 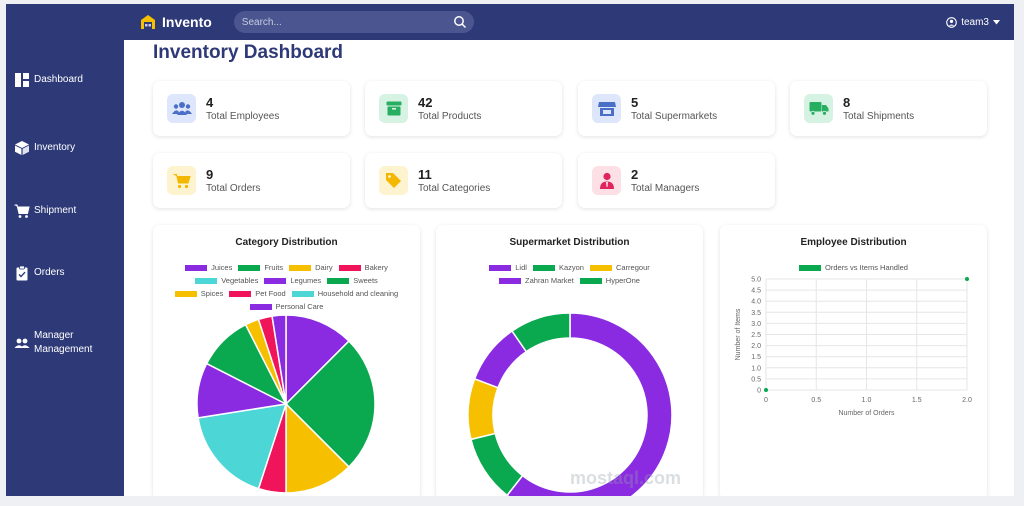 I want to click on stat-card-shipments: 8 Total Shipments, so click(x=888, y=108).